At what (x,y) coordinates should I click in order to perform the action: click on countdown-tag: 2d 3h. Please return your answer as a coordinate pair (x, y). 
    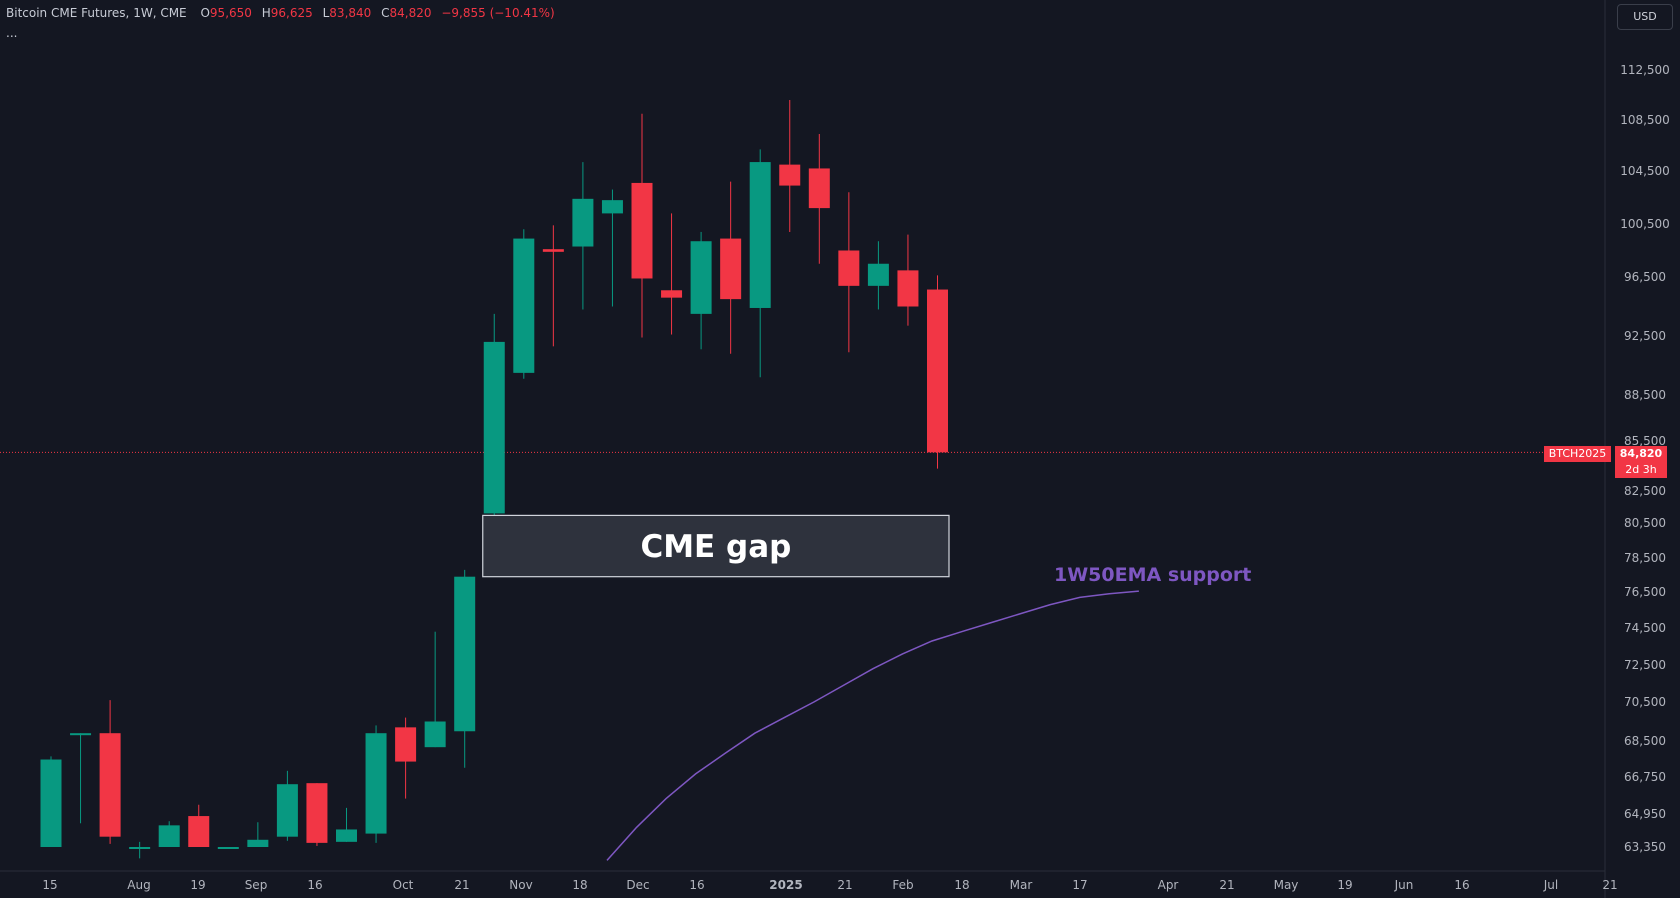
    Looking at the image, I should click on (1641, 470).